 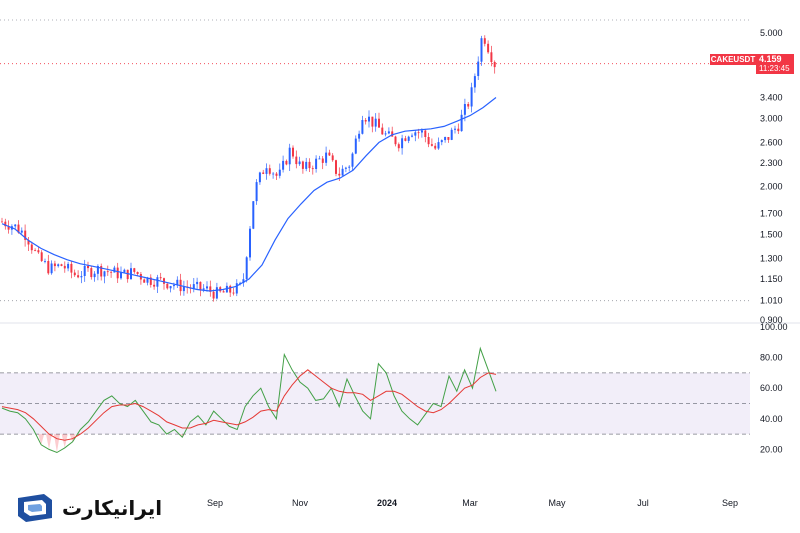 I want to click on rsi-tick-label: 100.00, so click(x=774, y=327).